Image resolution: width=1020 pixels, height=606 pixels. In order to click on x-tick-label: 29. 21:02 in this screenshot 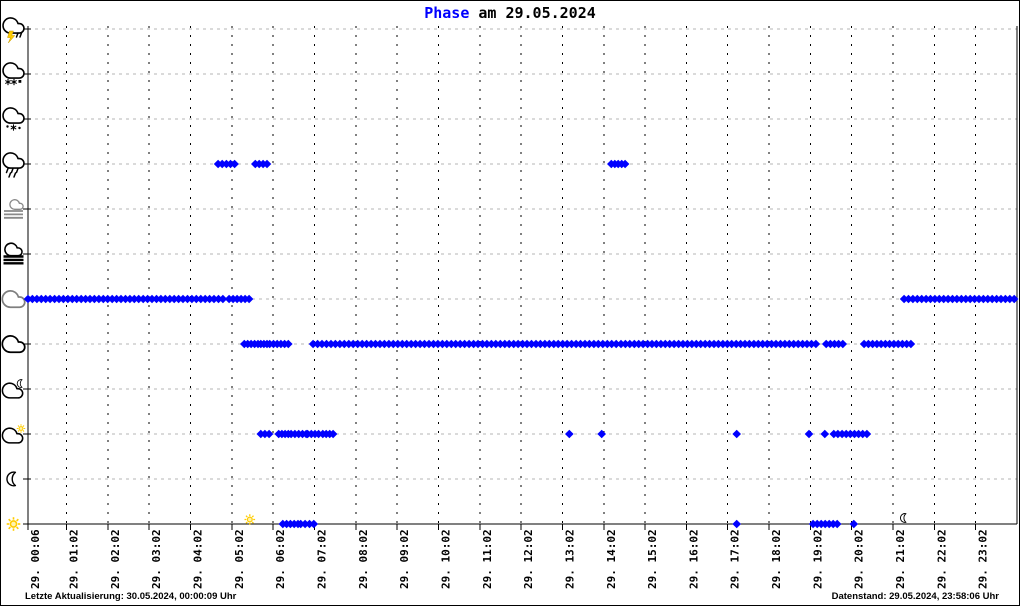, I will do `click(900, 559)`.